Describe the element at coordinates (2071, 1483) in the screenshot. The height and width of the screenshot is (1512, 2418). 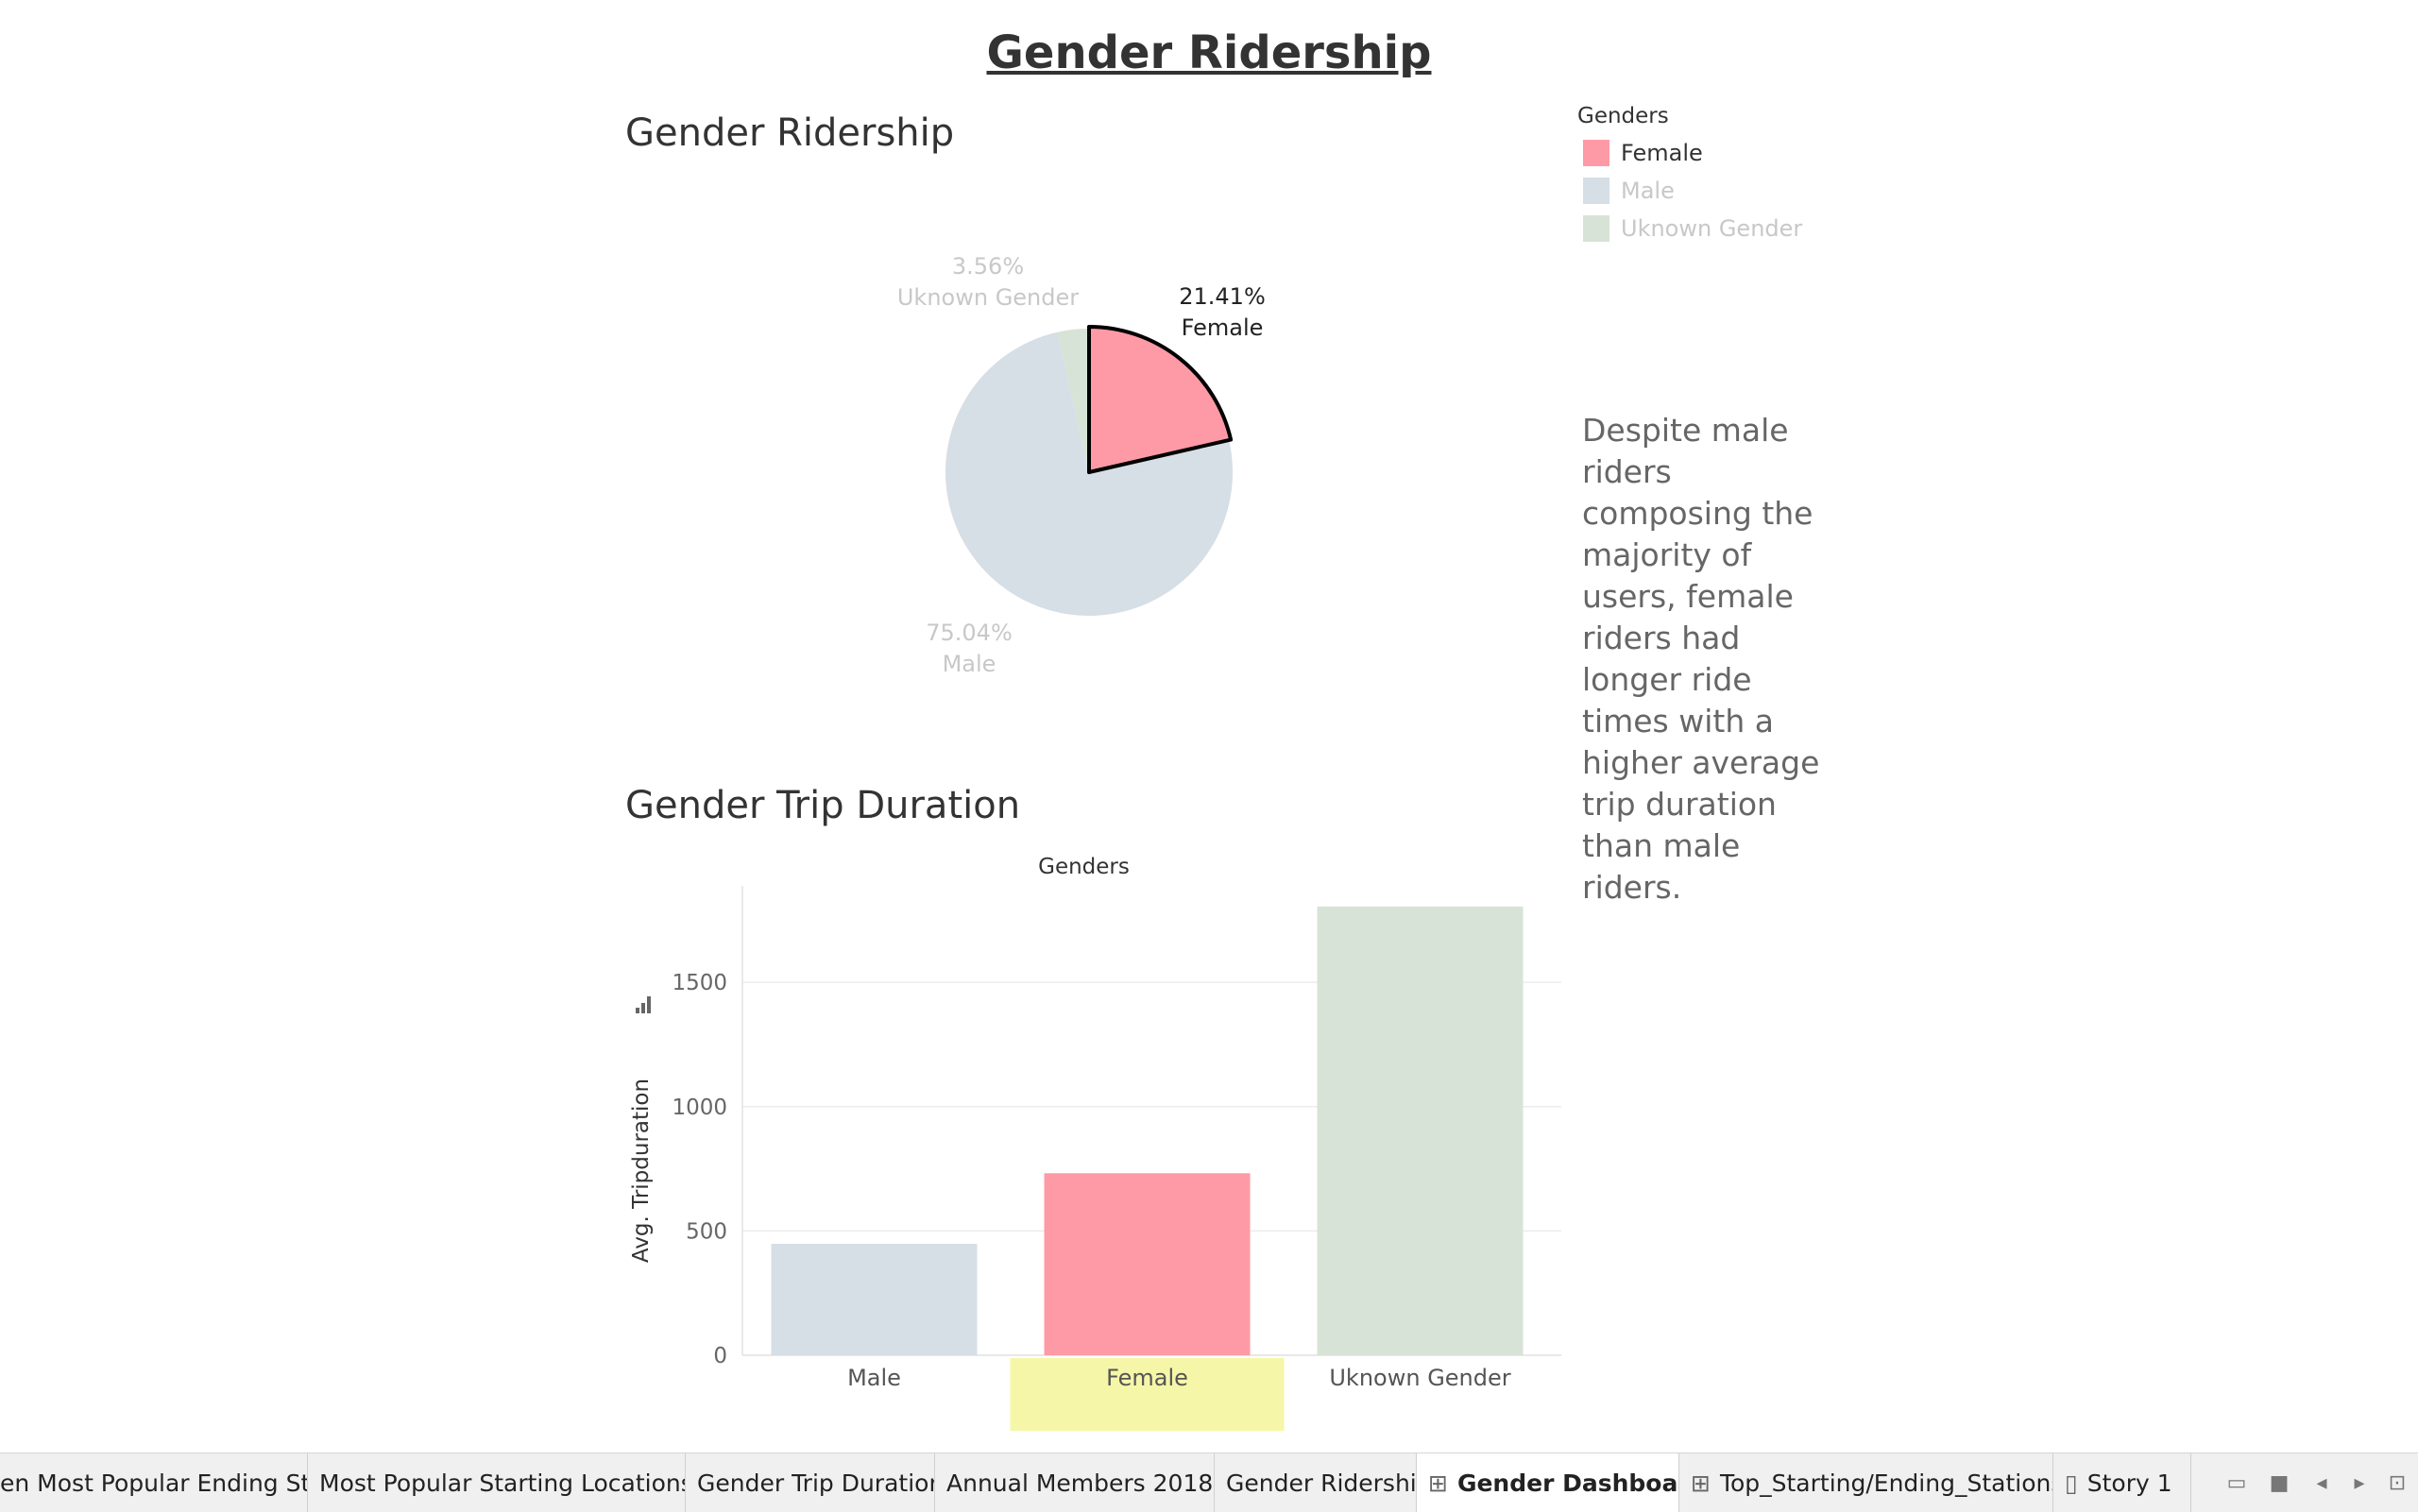
I see `story-icon: ▯` at that location.